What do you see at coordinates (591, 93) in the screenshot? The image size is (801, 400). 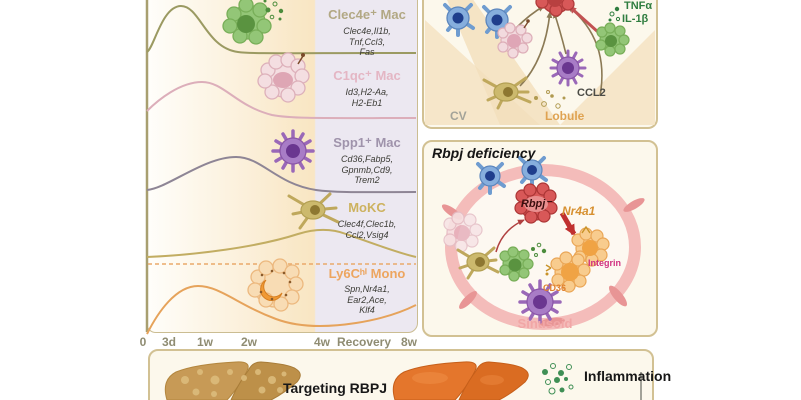 I see `ccl2-label: CCL2` at bounding box center [591, 93].